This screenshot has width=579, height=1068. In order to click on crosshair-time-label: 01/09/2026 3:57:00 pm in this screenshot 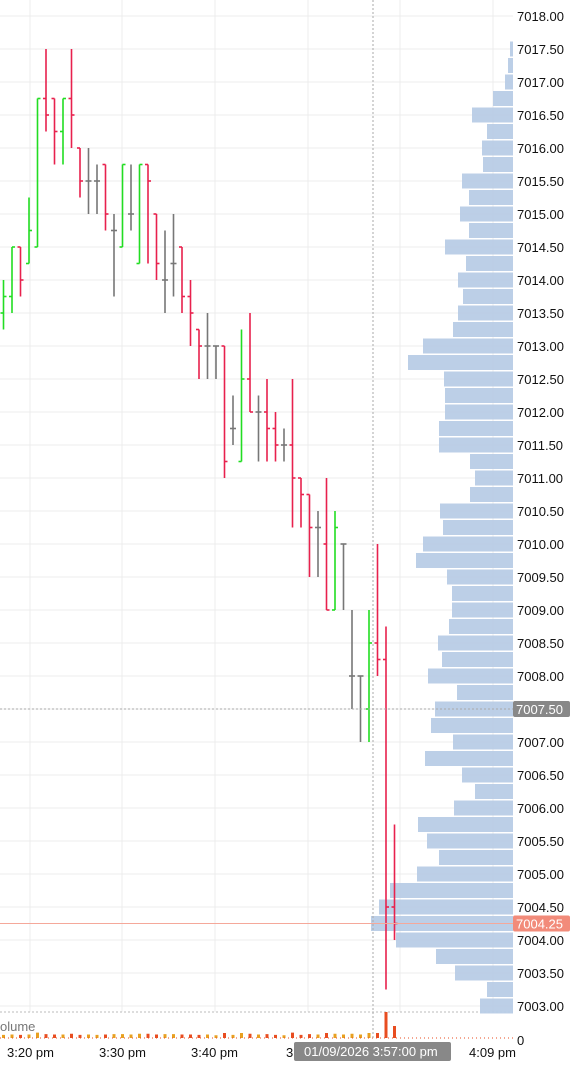, I will do `click(371, 1051)`.